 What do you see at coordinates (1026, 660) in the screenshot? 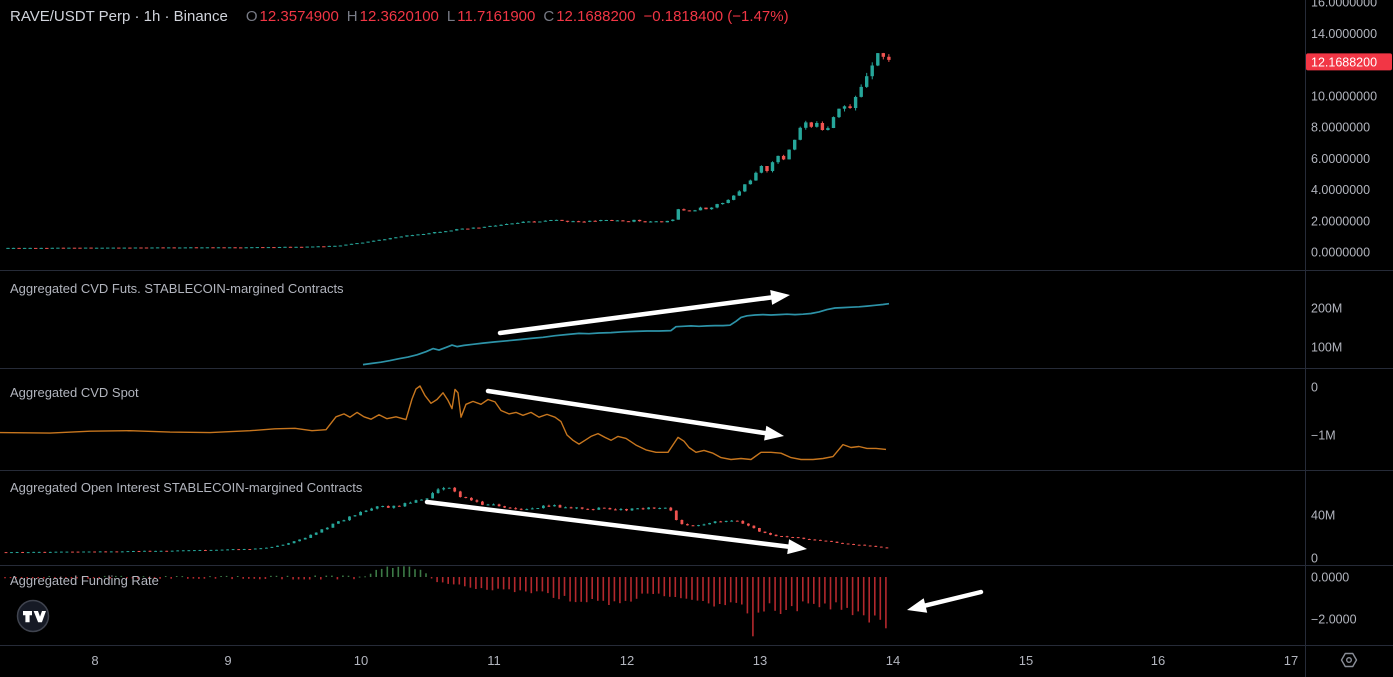
I see `time-axis-label: 15` at bounding box center [1026, 660].